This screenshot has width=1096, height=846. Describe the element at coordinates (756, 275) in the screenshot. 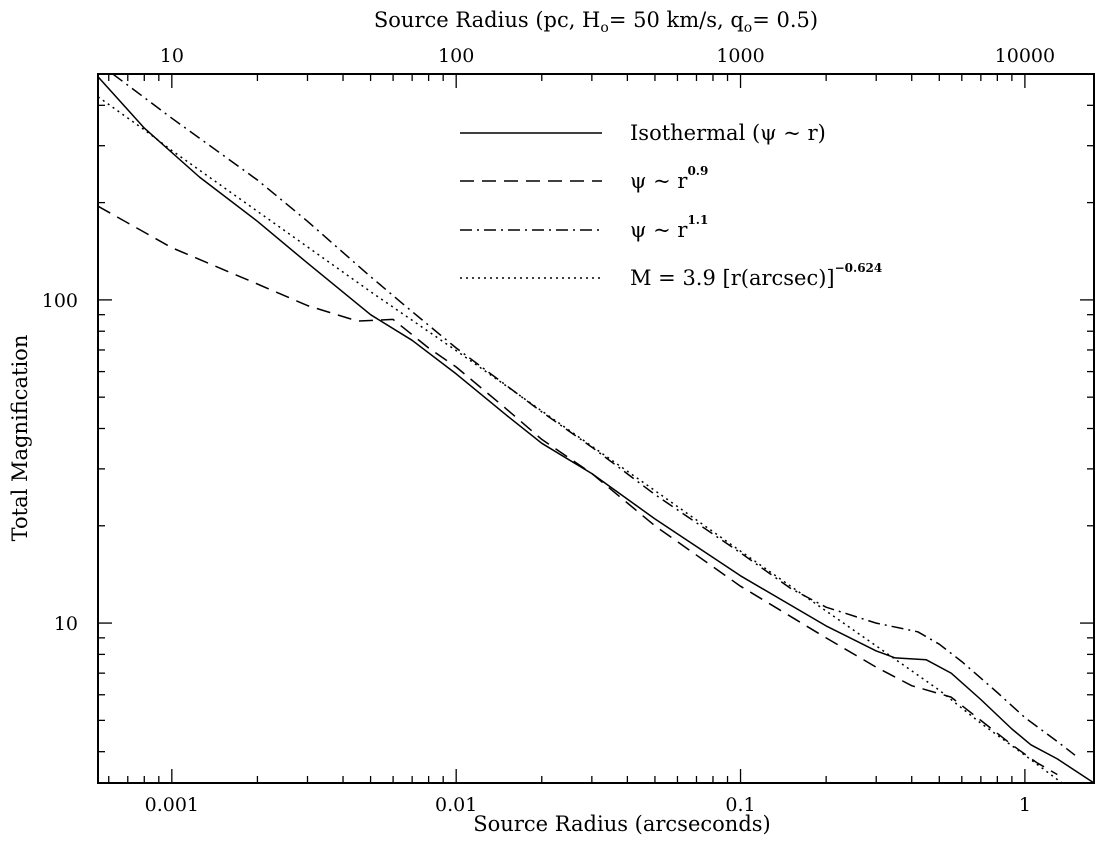

I see `legend-label: M = 3.9 [r(arcsec)]−0.624` at that location.